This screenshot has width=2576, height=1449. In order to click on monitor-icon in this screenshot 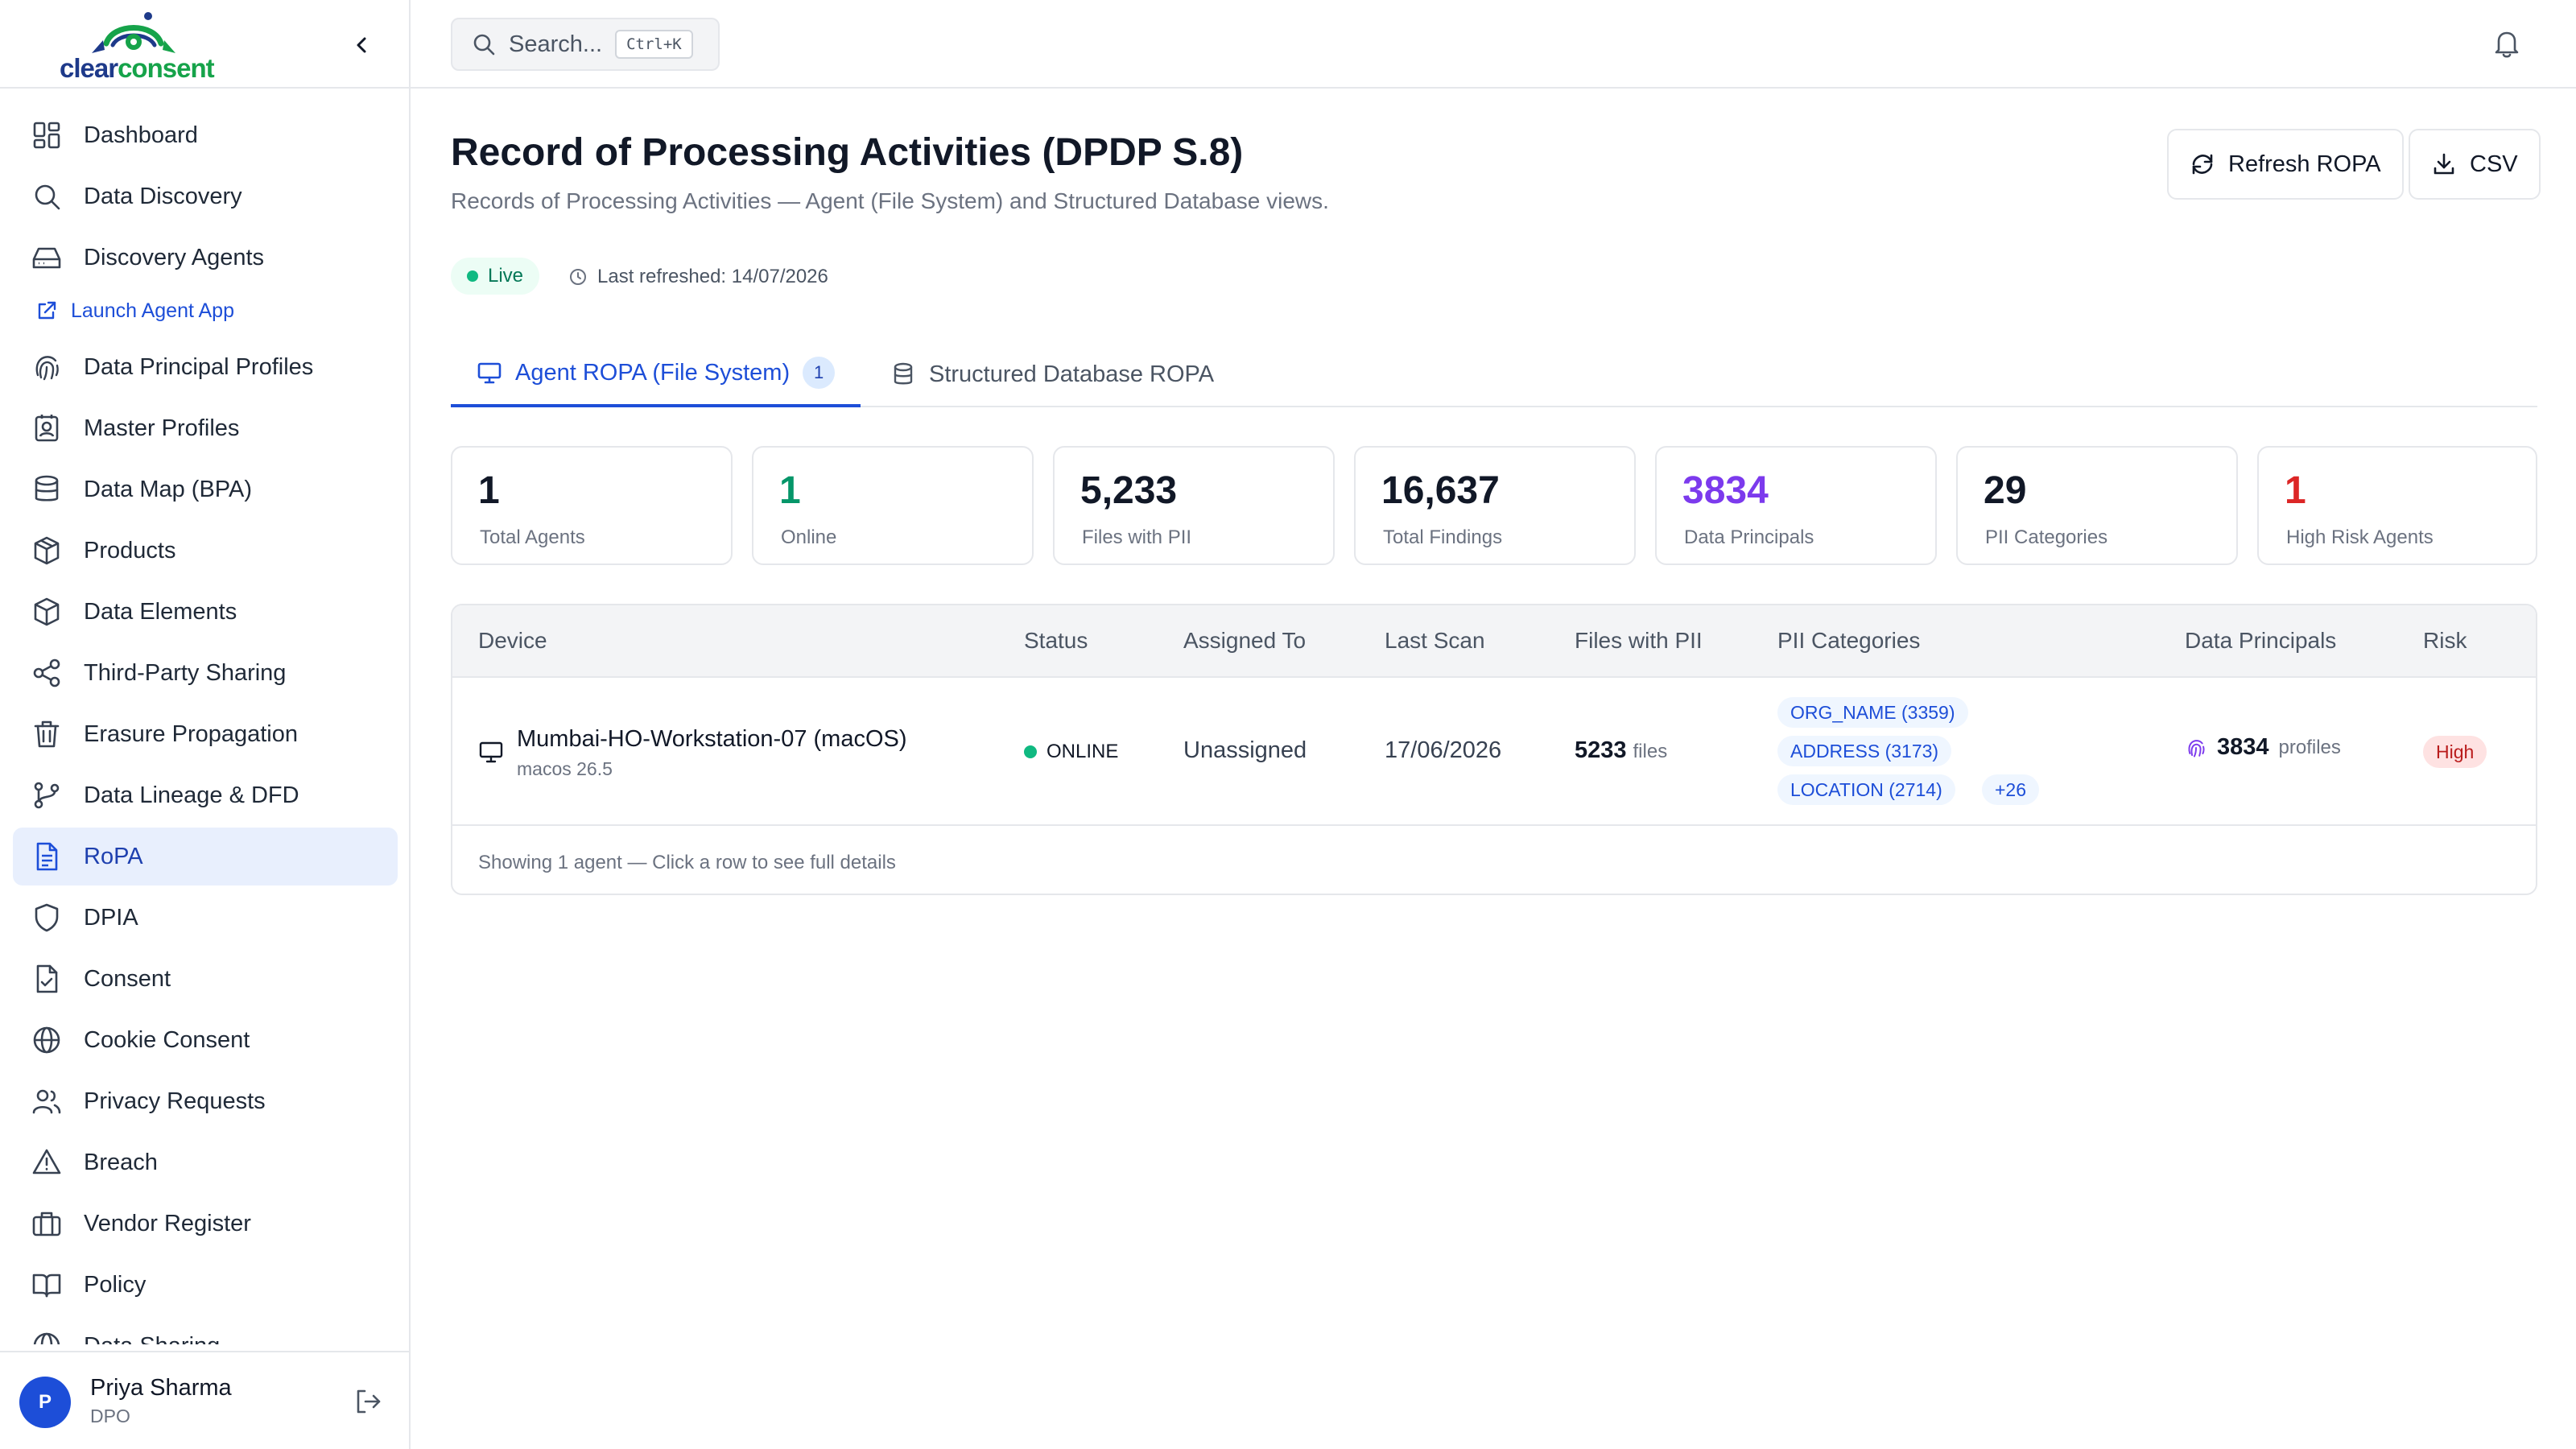, I will do `click(489, 373)`.